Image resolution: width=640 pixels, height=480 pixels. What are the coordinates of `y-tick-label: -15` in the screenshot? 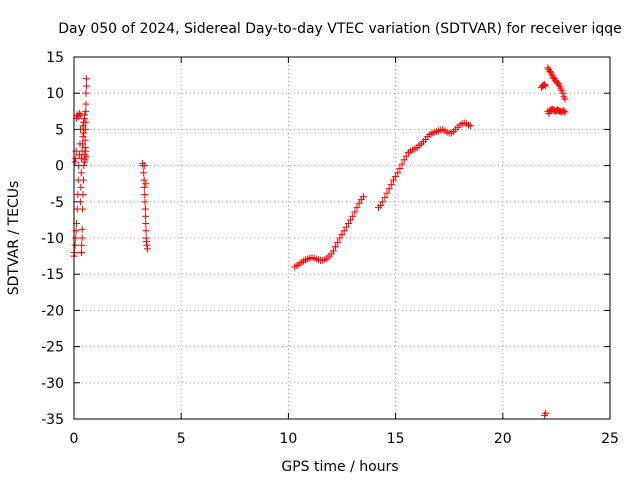 It's located at (52, 275).